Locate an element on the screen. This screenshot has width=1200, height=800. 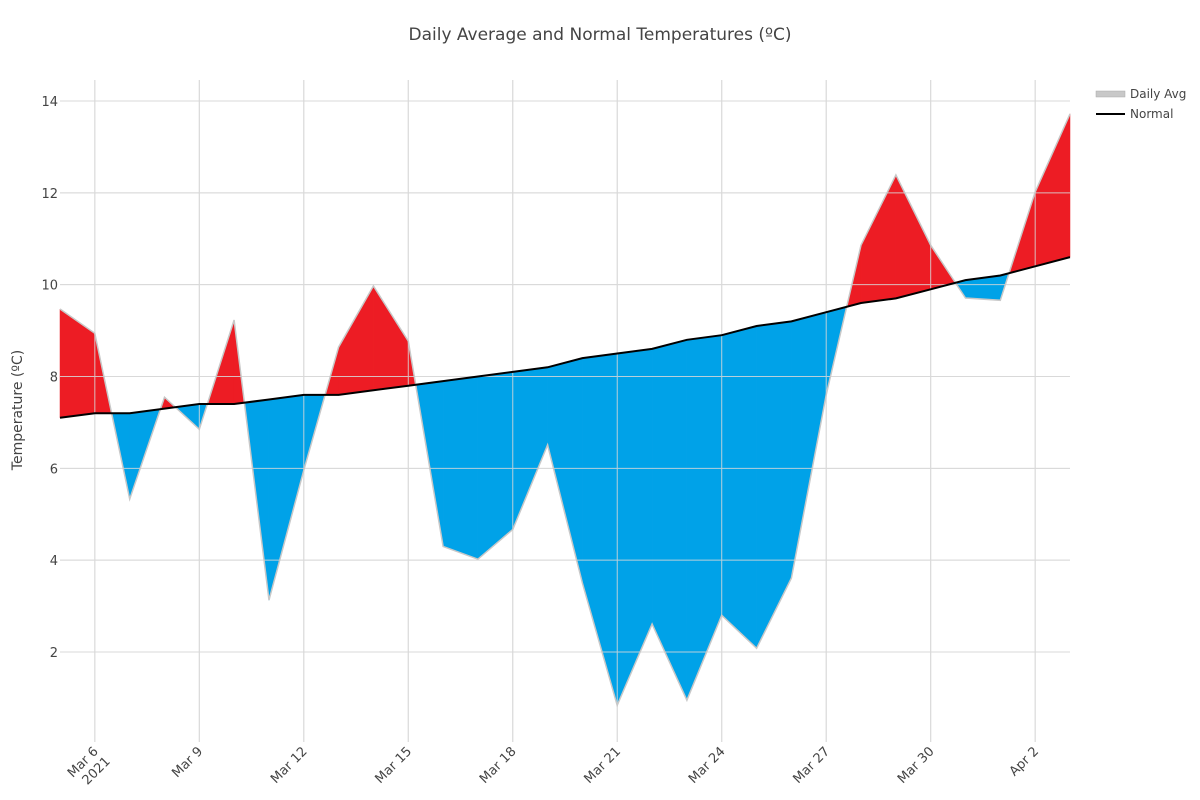
x-tick-label: Mar 30 is located at coordinates (916, 765).